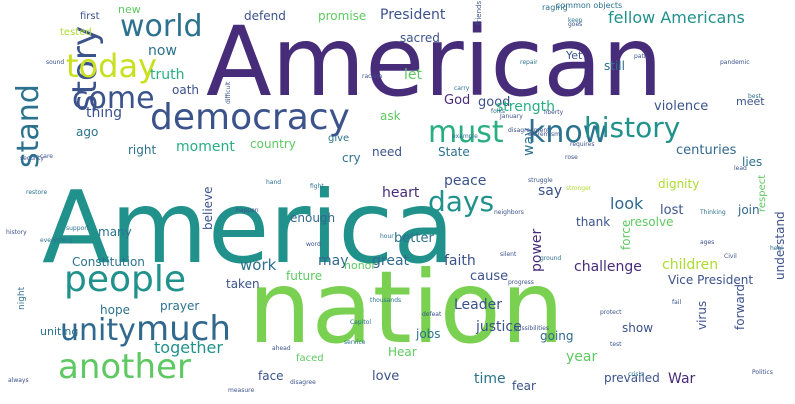 Image resolution: width=795 pixels, height=404 pixels. I want to click on word-cloud-word: days, so click(461, 201).